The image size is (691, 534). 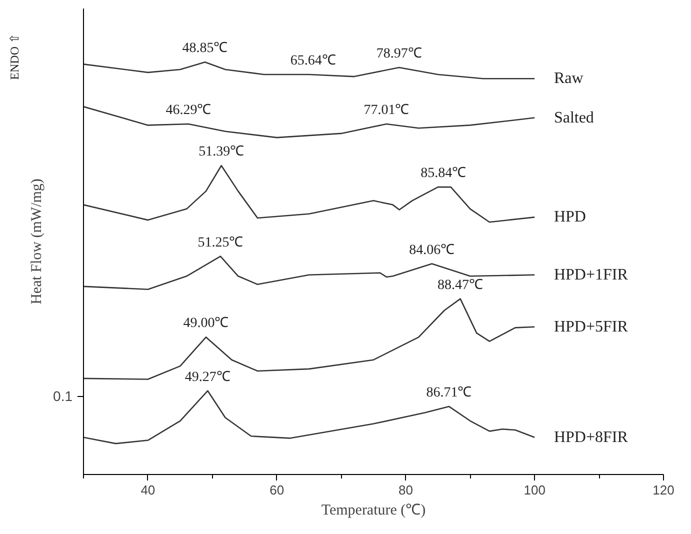 What do you see at coordinates (535, 490) in the screenshot?
I see `x-tick-label: 100` at bounding box center [535, 490].